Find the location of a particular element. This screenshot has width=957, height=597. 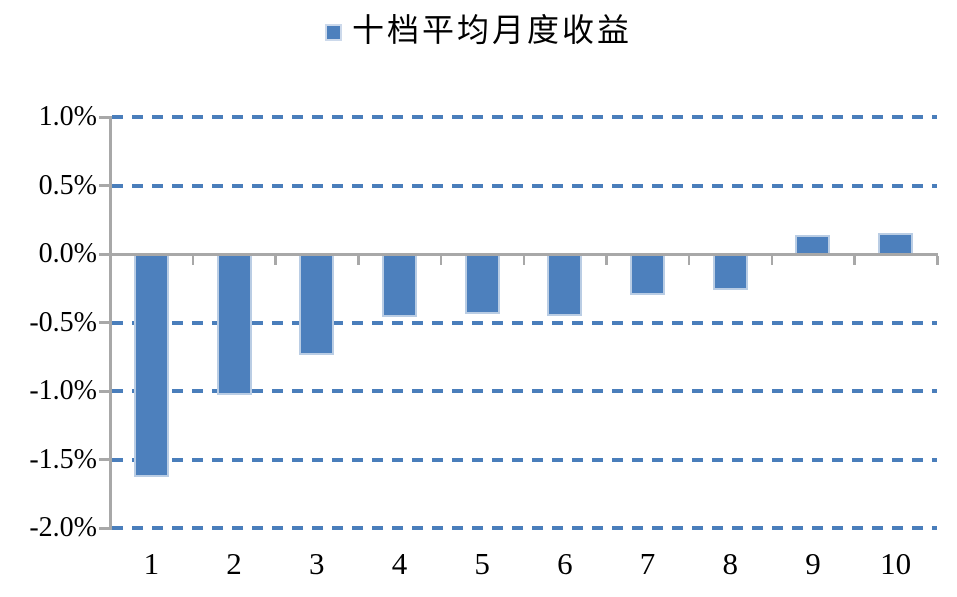

gridline--1.5% is located at coordinates (524, 459).